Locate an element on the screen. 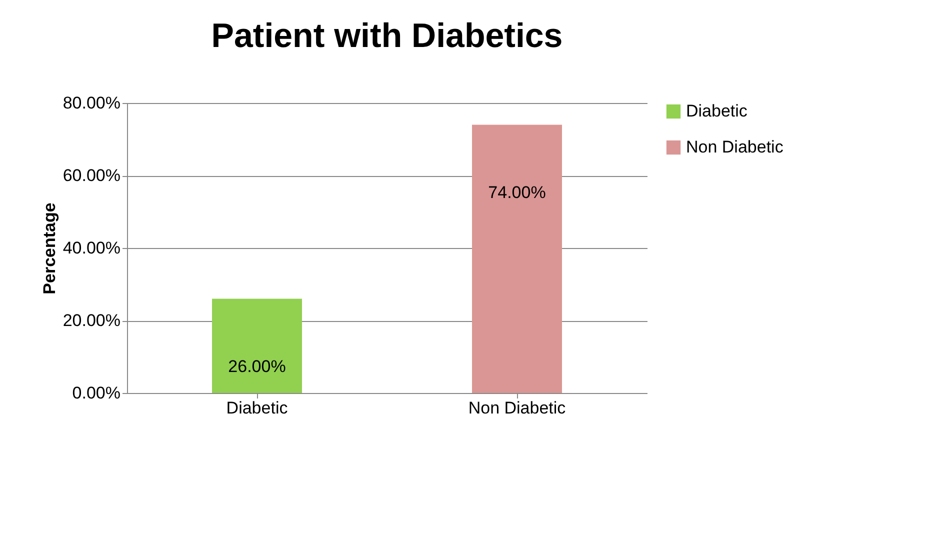  legend-label: Non Diabetic is located at coordinates (735, 147).